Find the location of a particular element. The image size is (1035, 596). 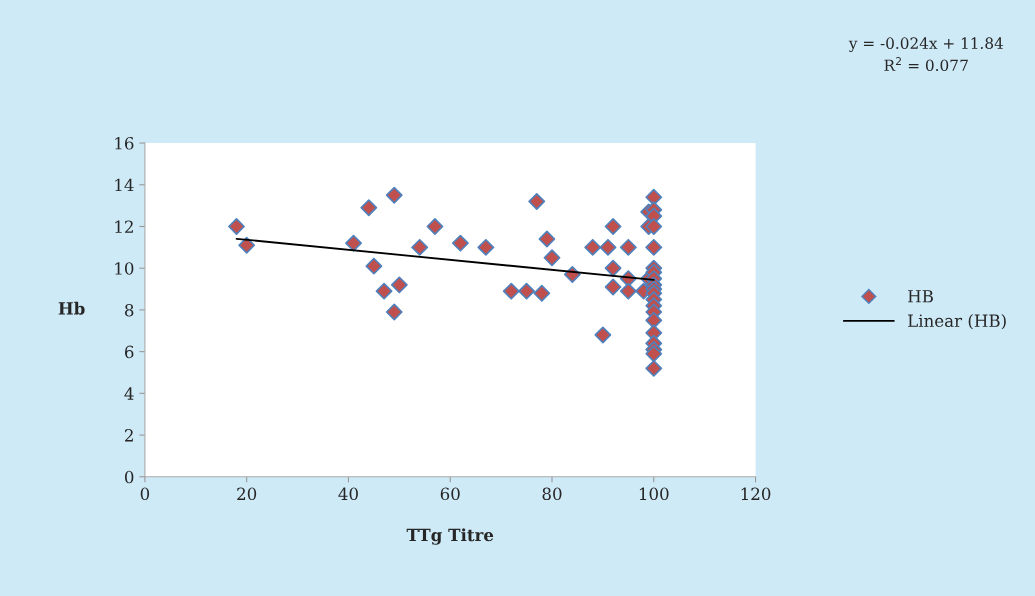

y-tick-label: 4 is located at coordinates (129, 393).